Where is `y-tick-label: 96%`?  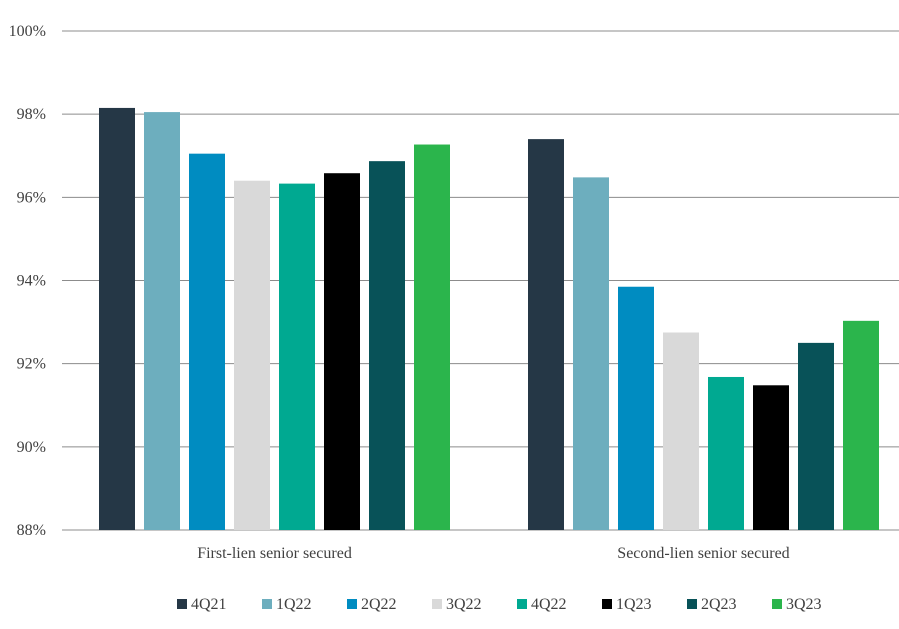
y-tick-label: 96% is located at coordinates (31, 197).